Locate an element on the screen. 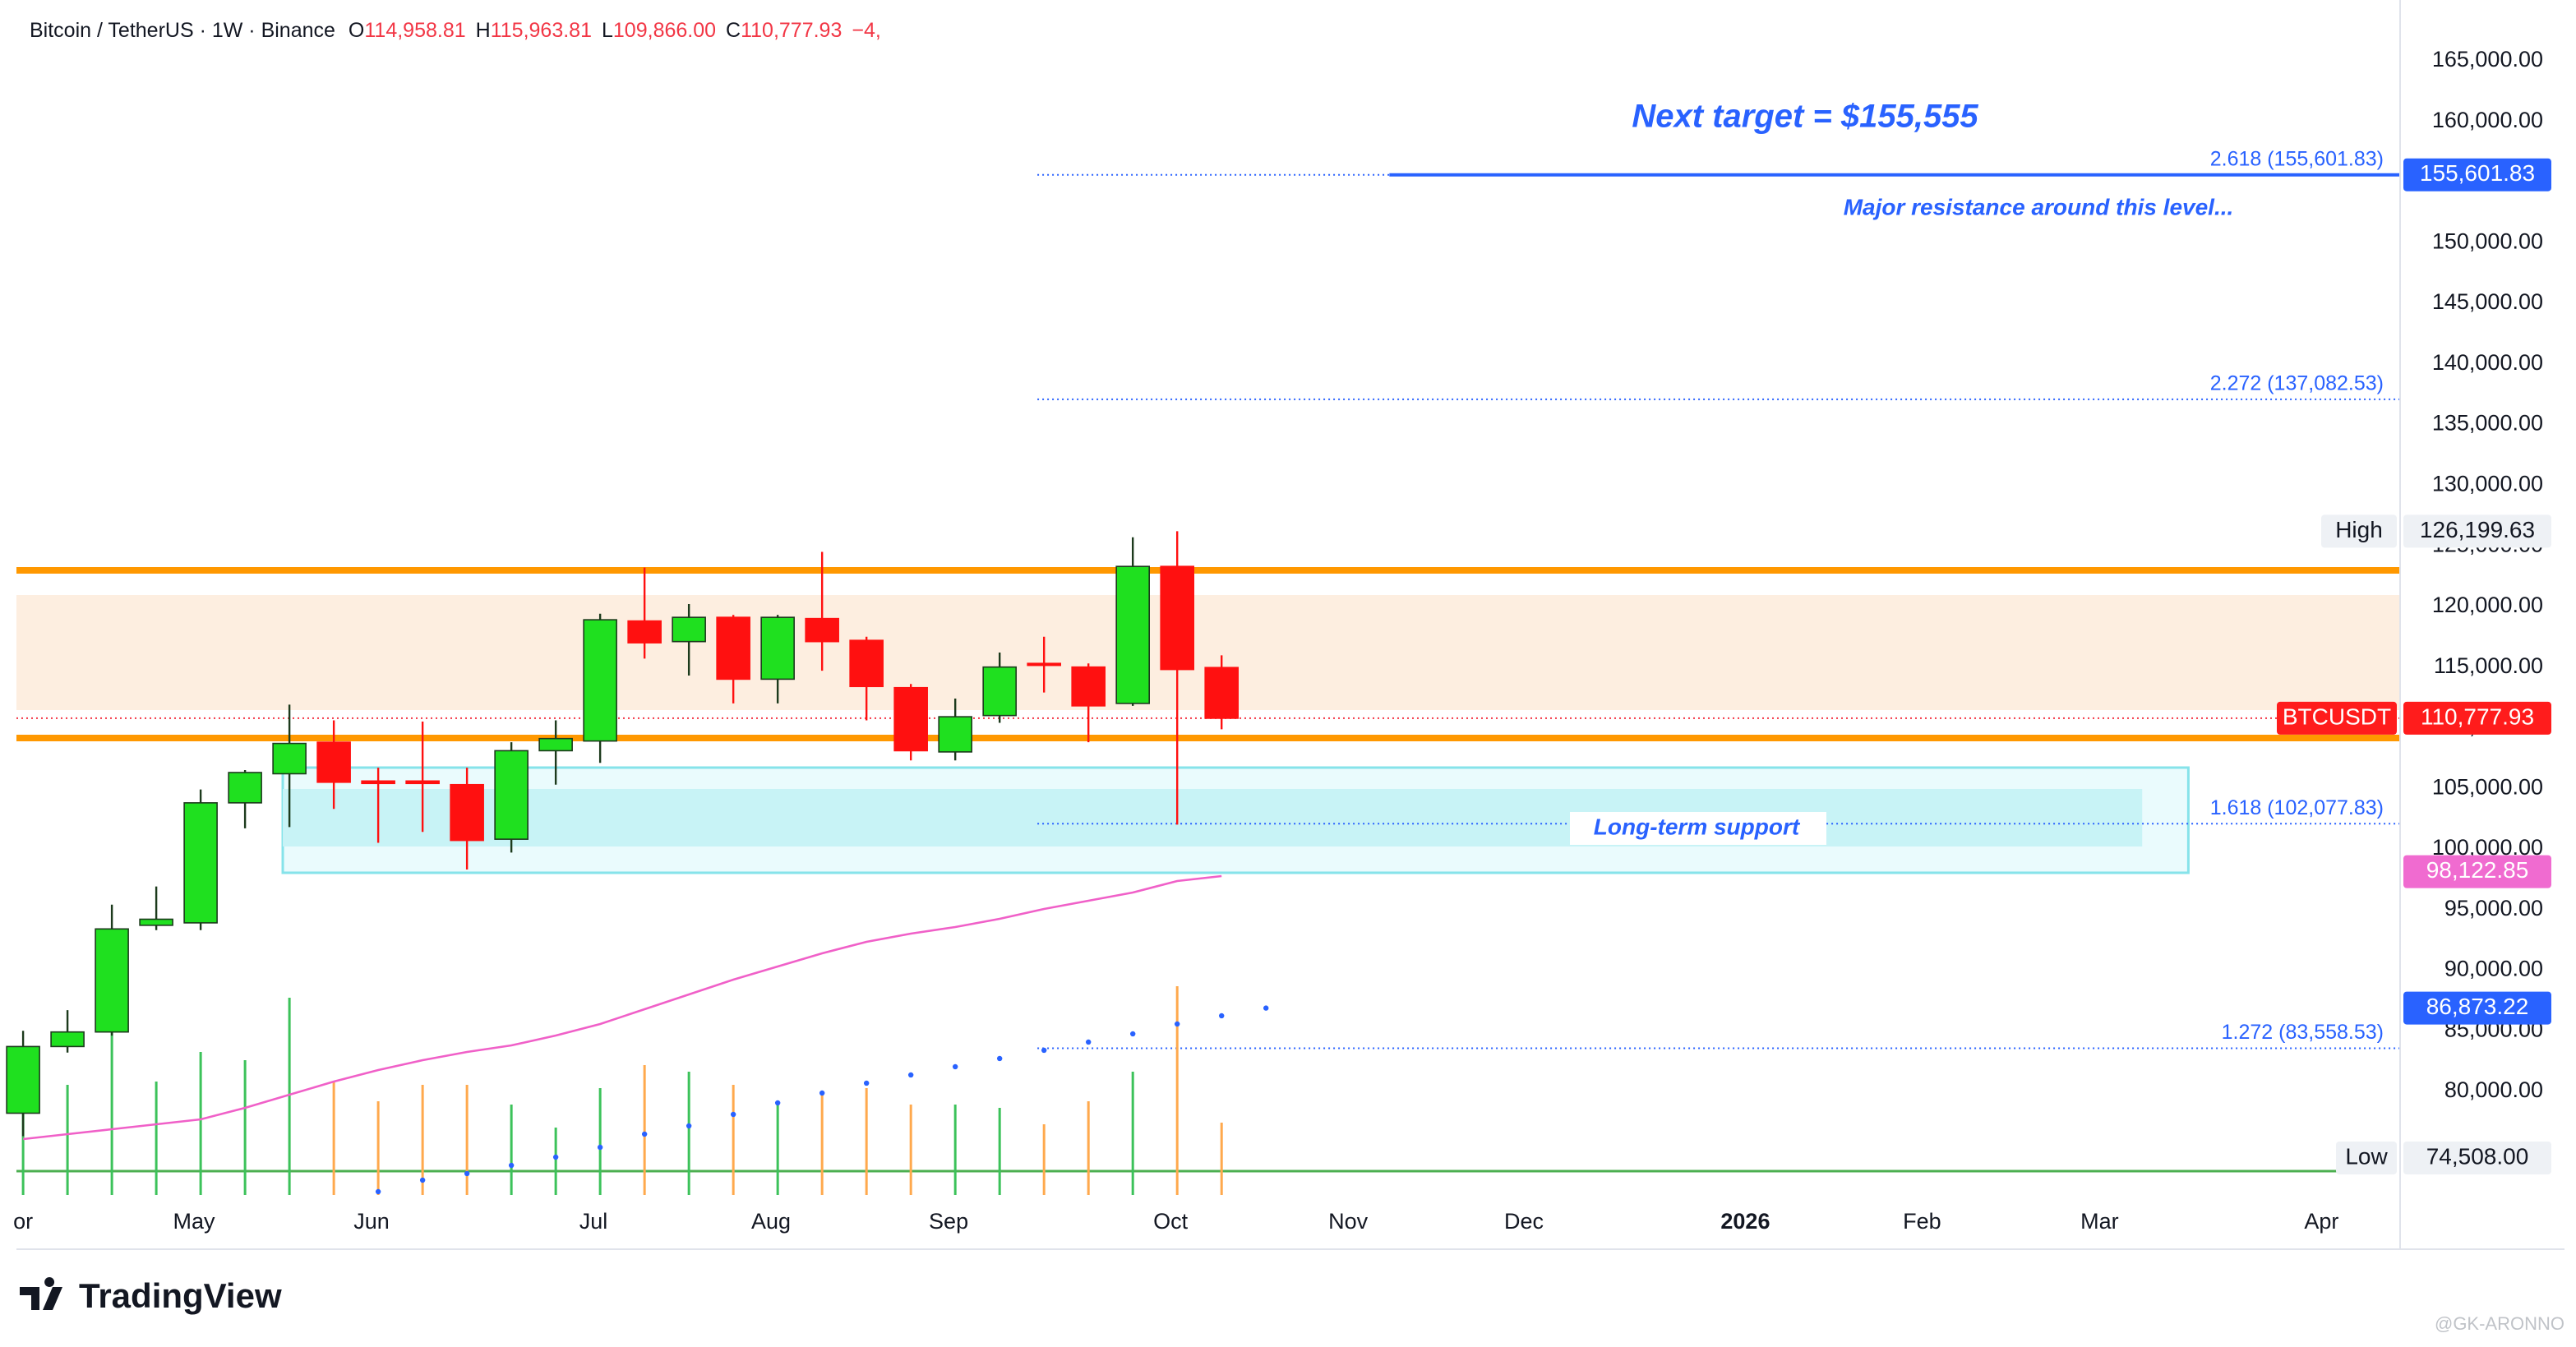 This screenshot has height=1347, width=2576. fib-label: 1.618 (102,077.83) is located at coordinates (2297, 807).